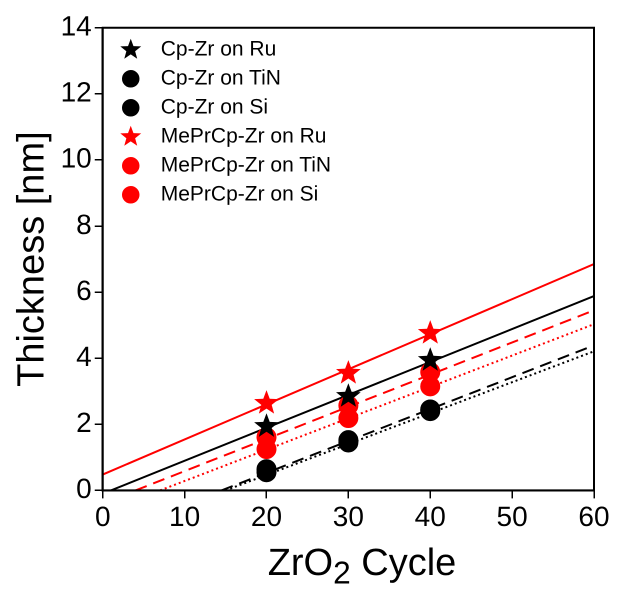 This screenshot has width=624, height=615. What do you see at coordinates (430, 516) in the screenshot?
I see `x-tick-label: 40` at bounding box center [430, 516].